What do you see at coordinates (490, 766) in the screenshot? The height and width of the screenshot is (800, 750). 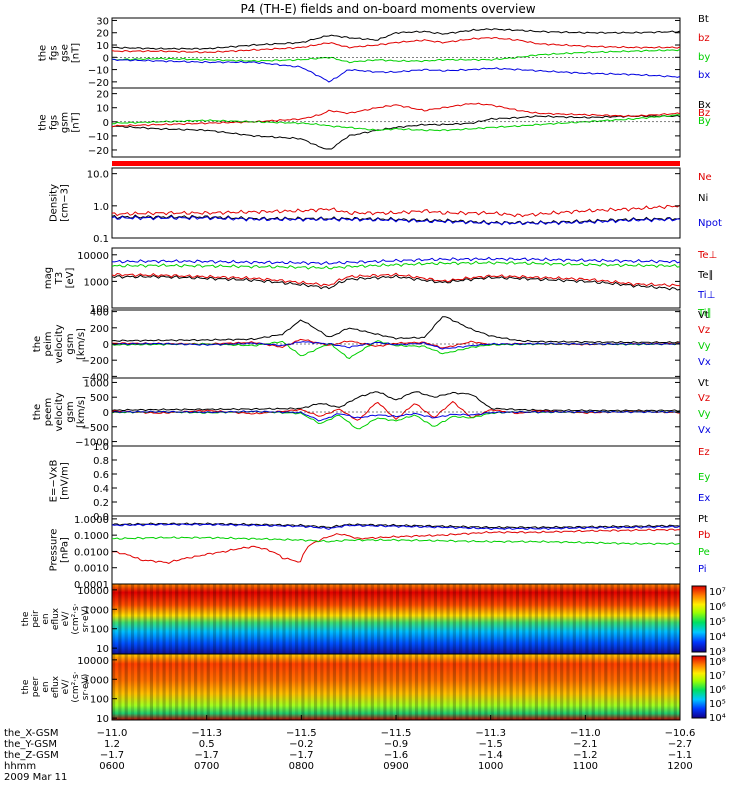 I see `x-tick-label: 1000` at bounding box center [490, 766].